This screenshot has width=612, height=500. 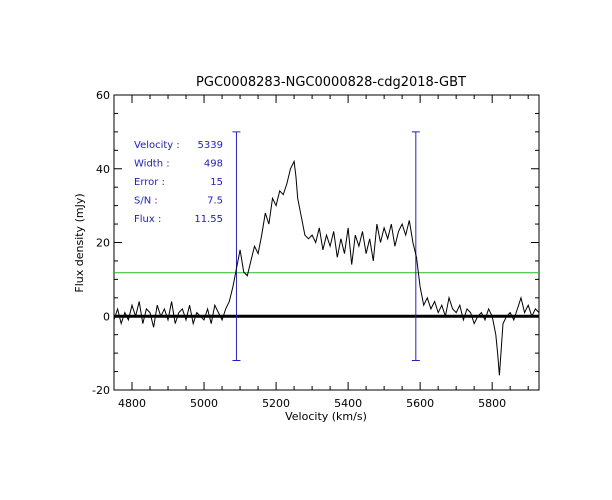 What do you see at coordinates (103, 243) in the screenshot?
I see `y-tick-label: 20` at bounding box center [103, 243].